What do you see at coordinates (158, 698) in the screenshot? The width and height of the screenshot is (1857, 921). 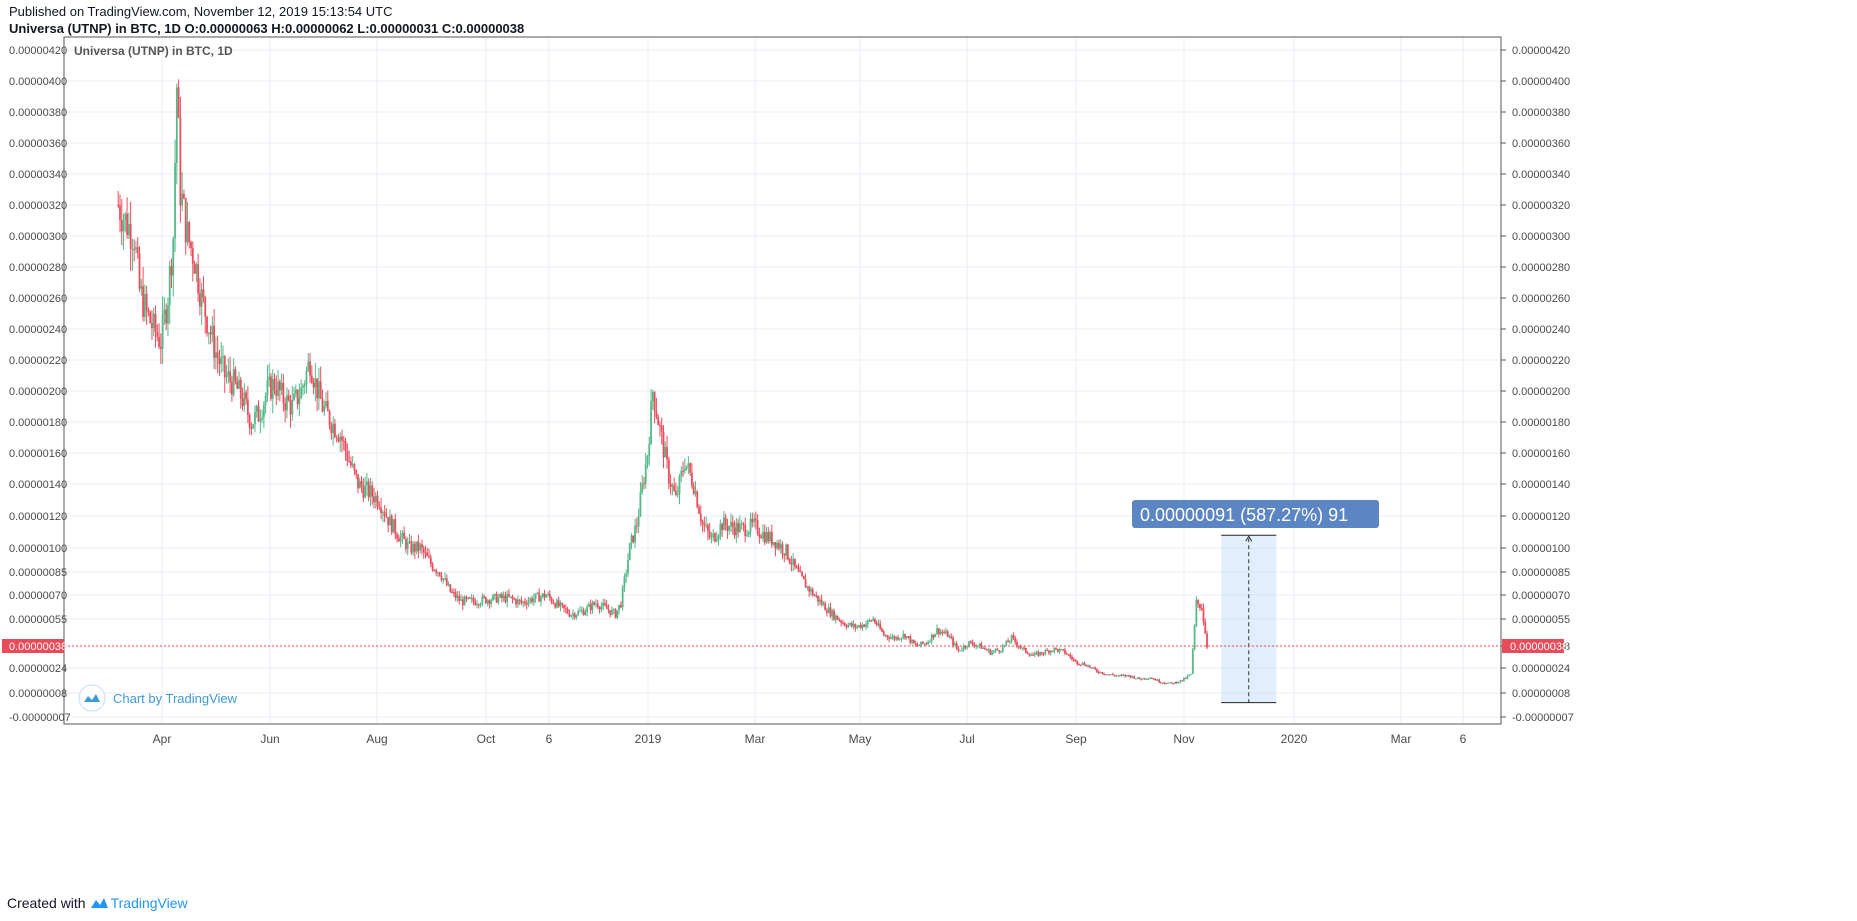 I see `watermark: Chart by TradingView` at bounding box center [158, 698].